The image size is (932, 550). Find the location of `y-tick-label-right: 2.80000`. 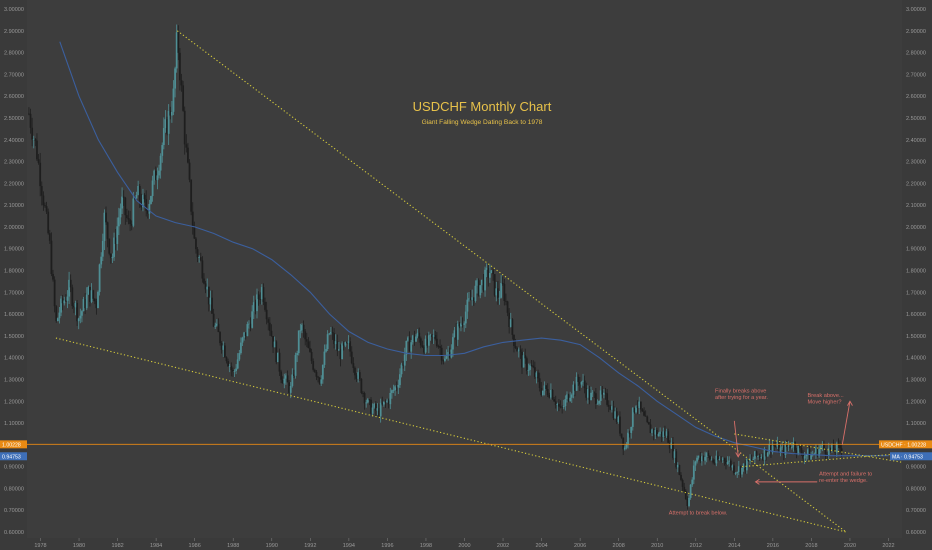

y-tick-label-right: 2.80000 is located at coordinates (916, 54).